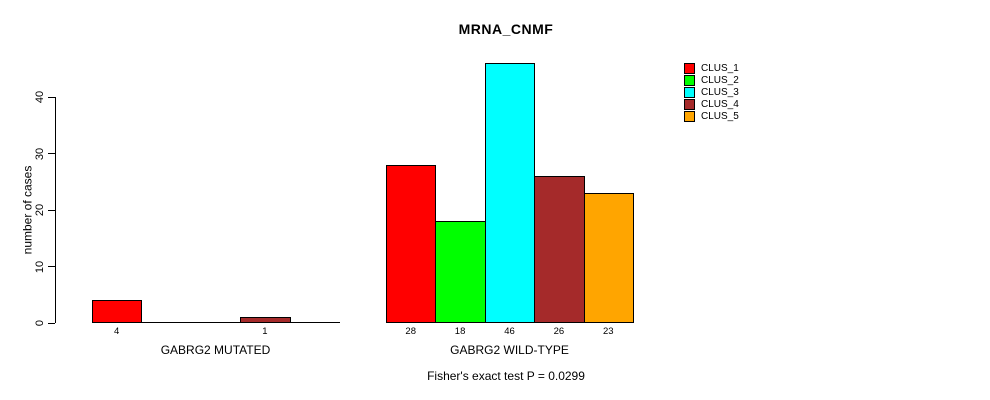 The image size is (990, 400). I want to click on bar-value-label: 18, so click(460, 331).